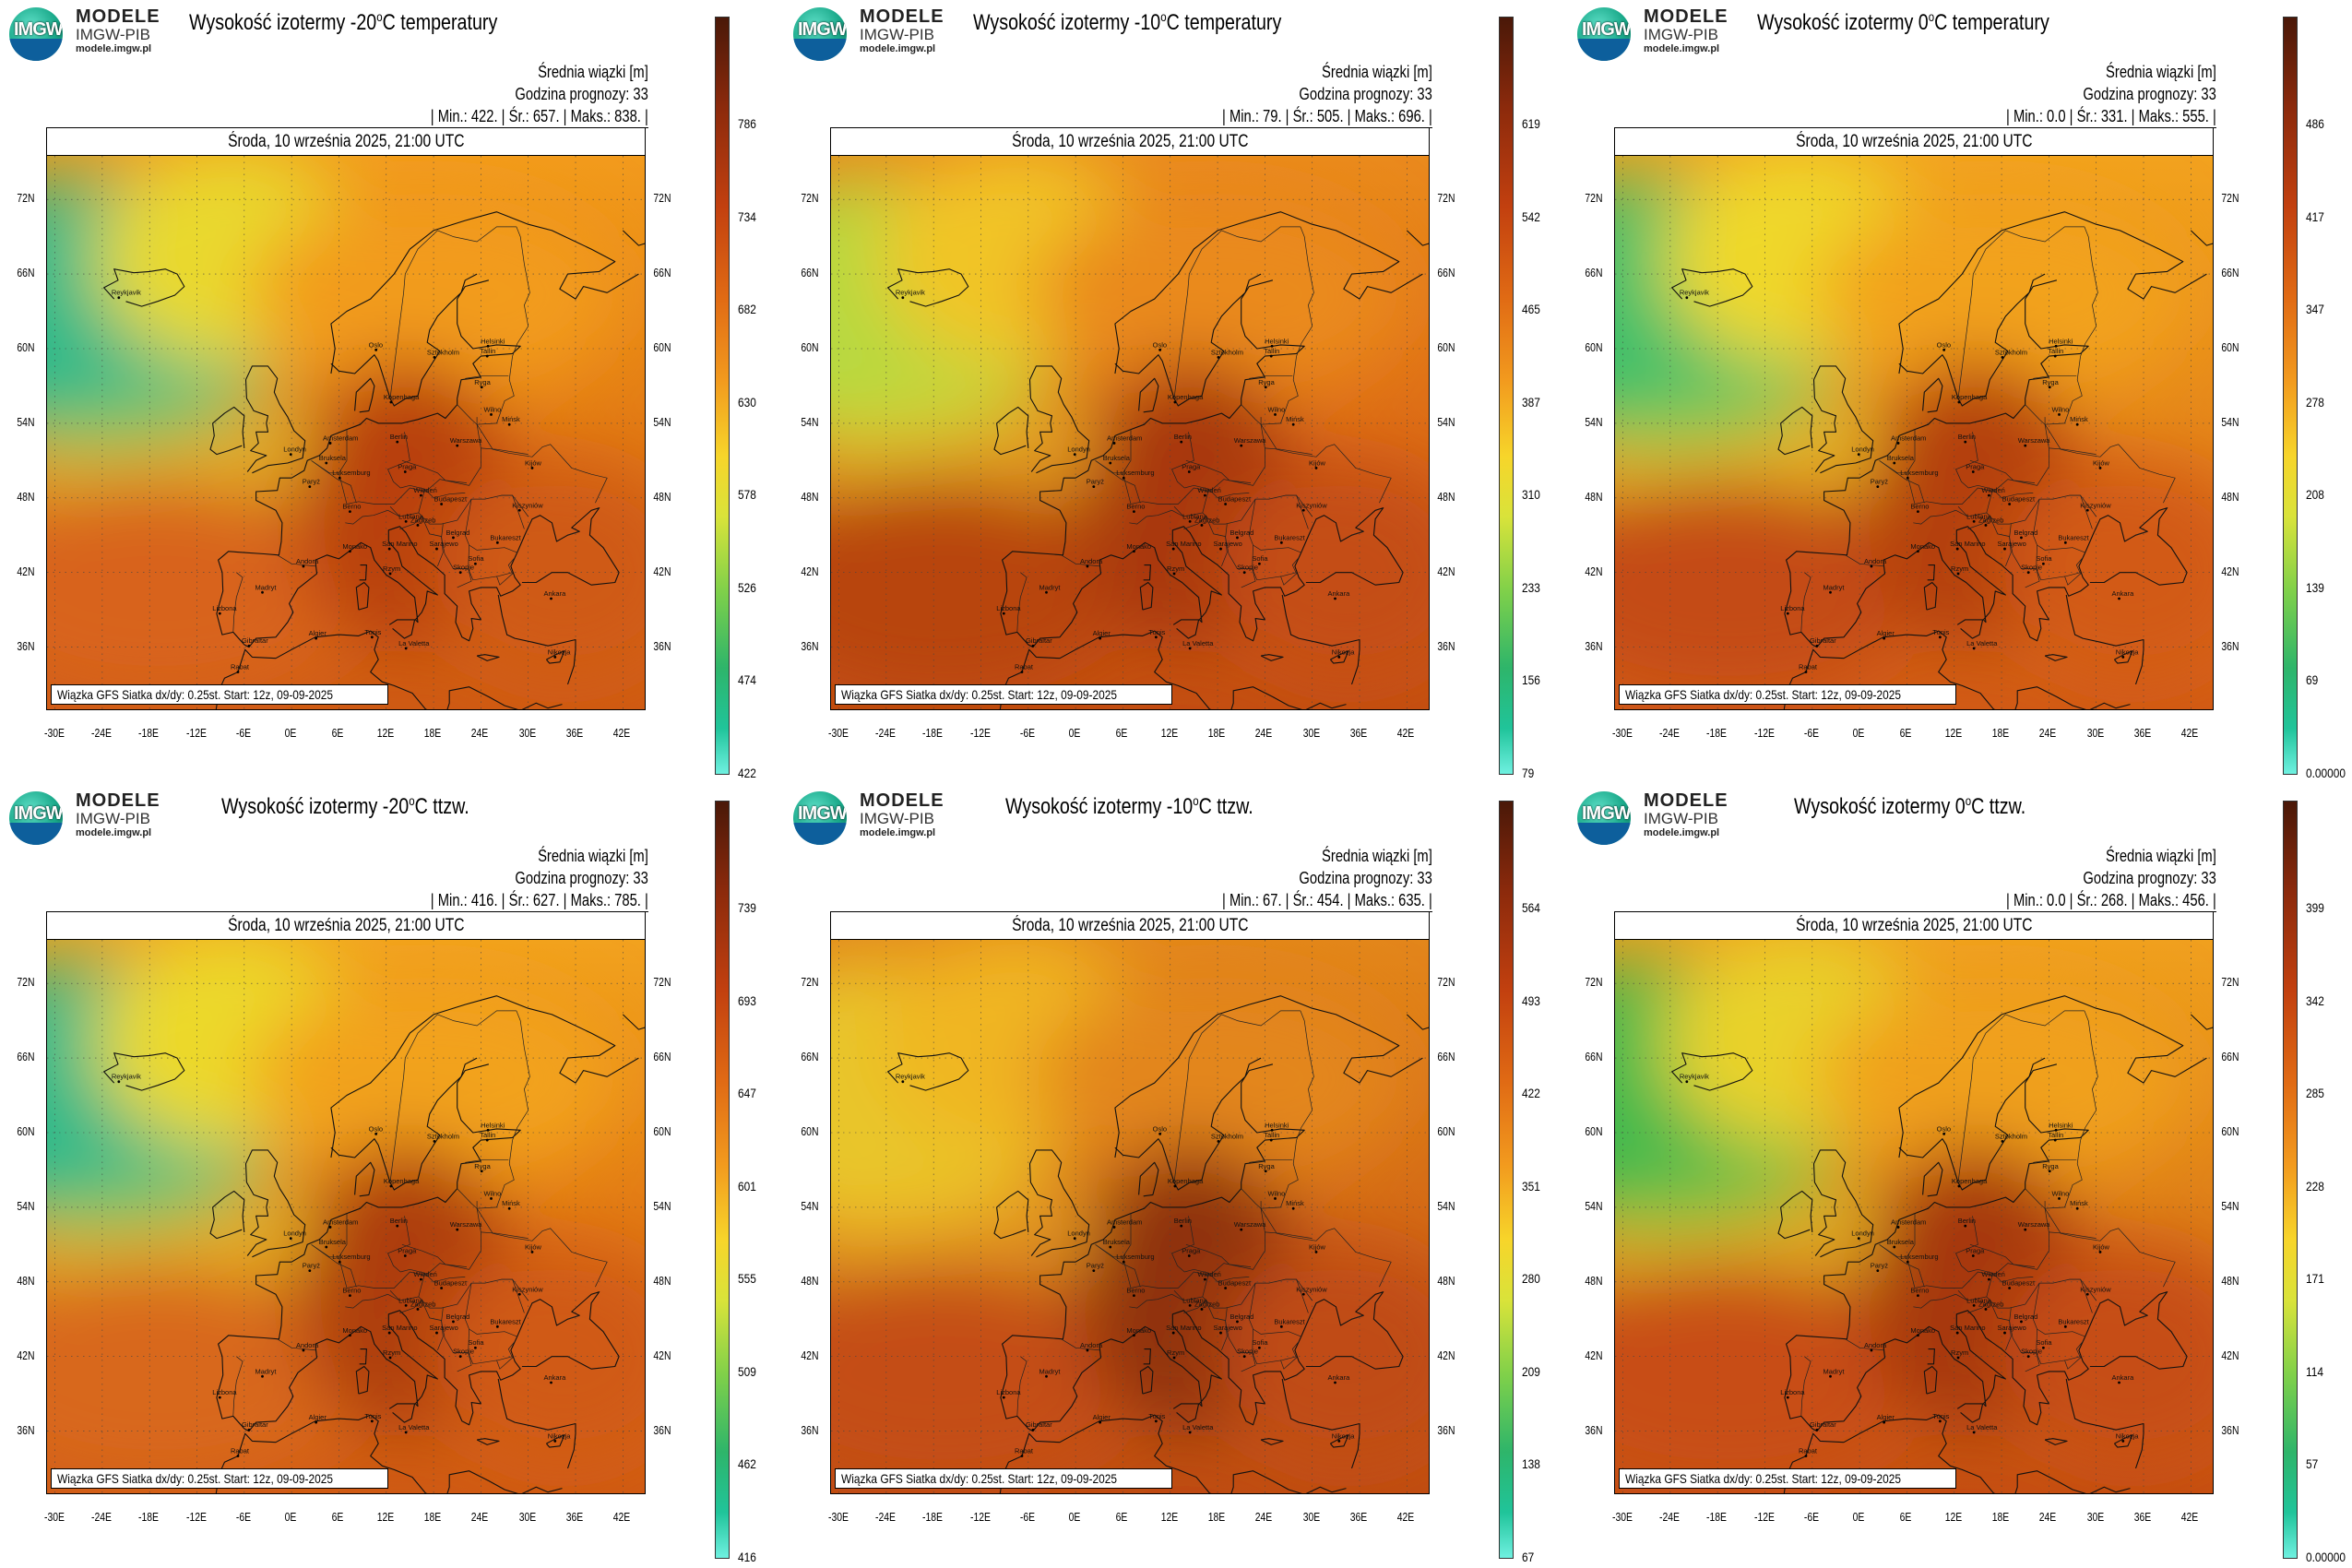 This screenshot has width=2352, height=1568. What do you see at coordinates (204, 1373) in the screenshot?
I see `field-blob-southwest` at bounding box center [204, 1373].